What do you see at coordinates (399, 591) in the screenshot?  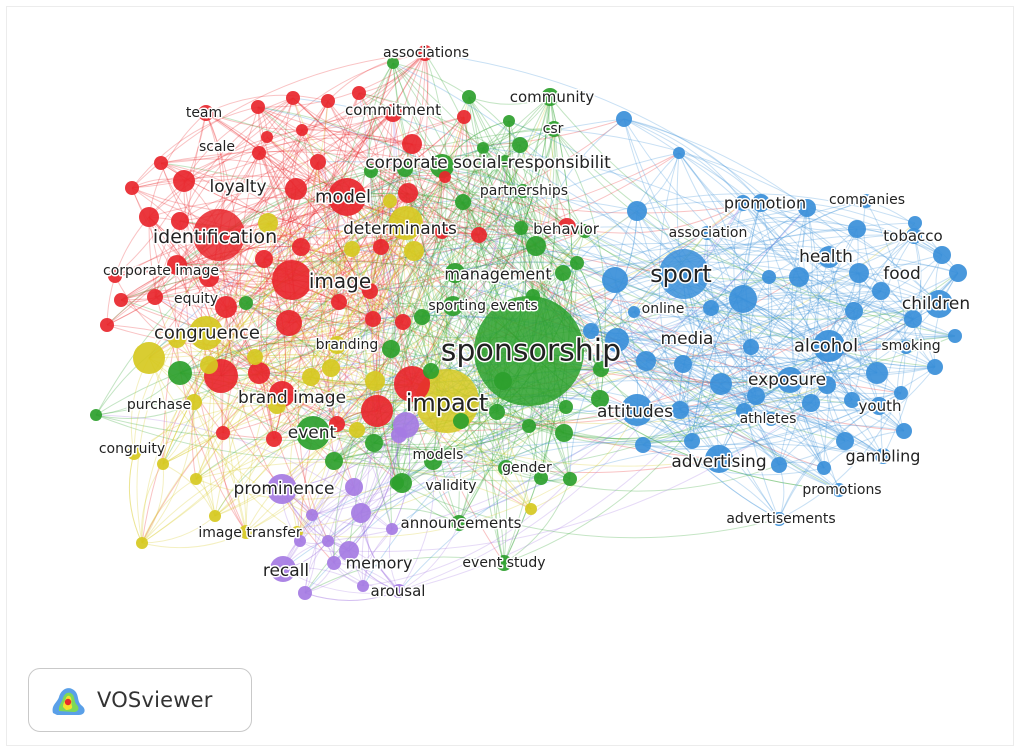 I see `node-arousal` at bounding box center [399, 591].